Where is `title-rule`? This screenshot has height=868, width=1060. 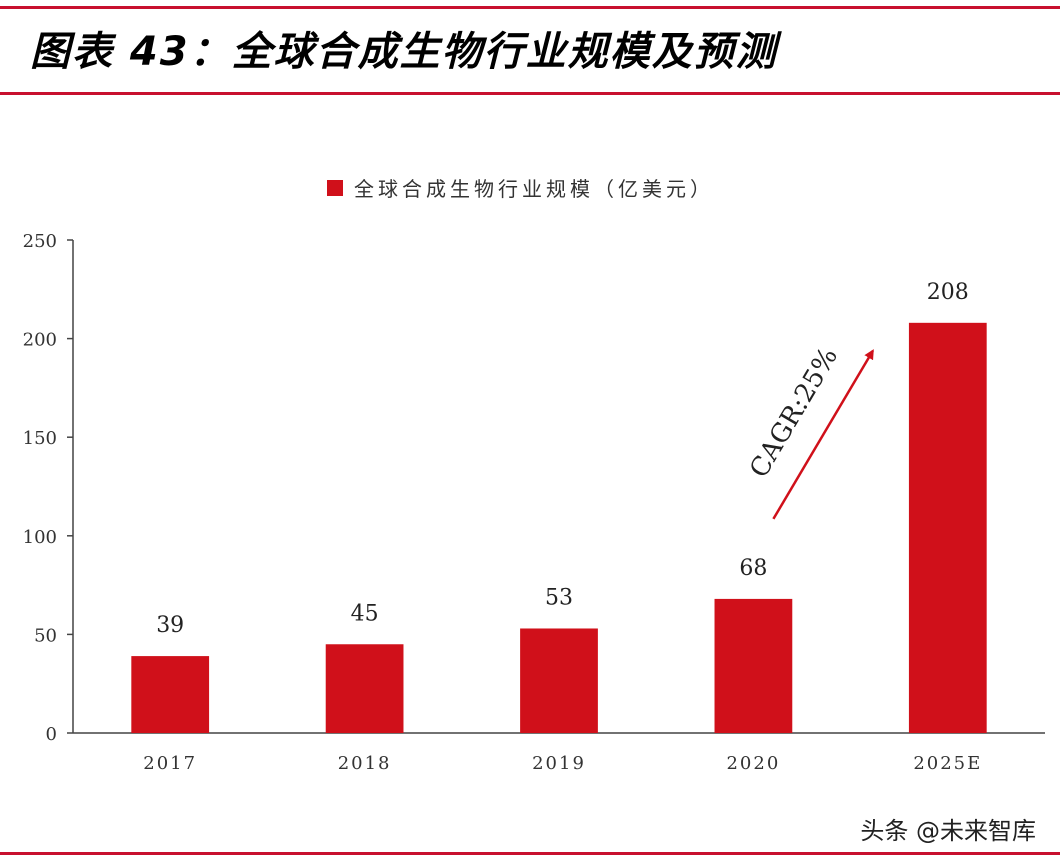
title-rule is located at coordinates (530, 93).